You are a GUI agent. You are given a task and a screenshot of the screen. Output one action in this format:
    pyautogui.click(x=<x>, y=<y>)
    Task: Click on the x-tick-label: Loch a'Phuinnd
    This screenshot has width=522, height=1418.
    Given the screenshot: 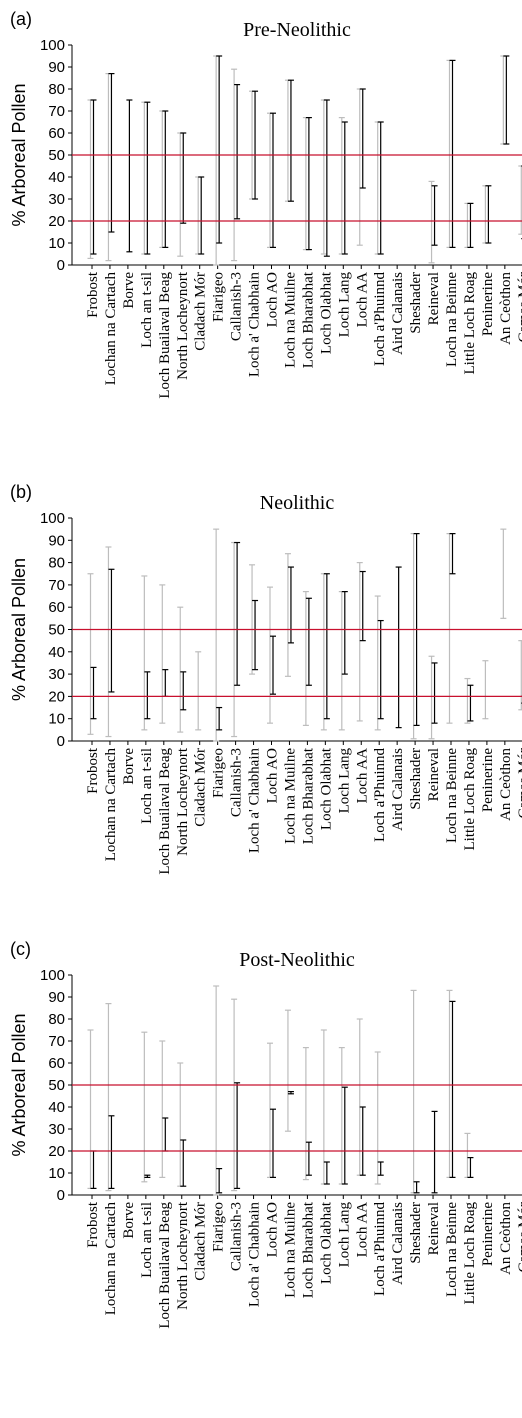 What is the action you would take?
    pyautogui.click(x=380, y=795)
    